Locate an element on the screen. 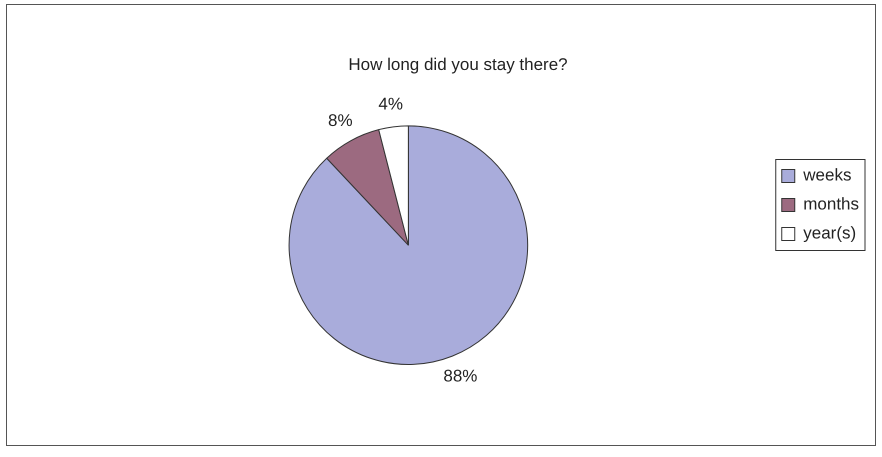 This screenshot has height=457, width=882. data-label: 8% is located at coordinates (340, 120).